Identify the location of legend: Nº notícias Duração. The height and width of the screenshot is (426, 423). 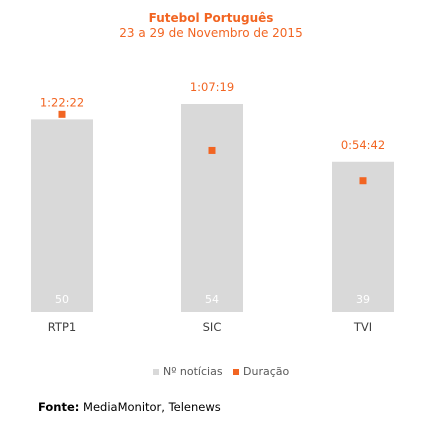
(221, 371).